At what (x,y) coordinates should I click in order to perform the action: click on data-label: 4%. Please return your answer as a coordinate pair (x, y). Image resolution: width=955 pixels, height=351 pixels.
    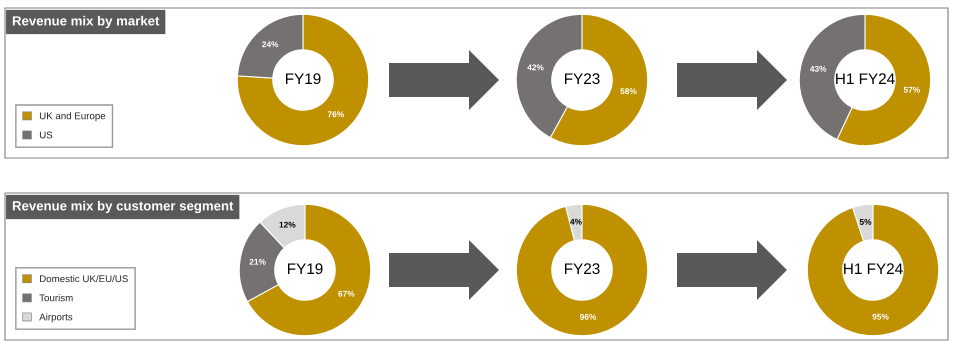
    Looking at the image, I should click on (576, 221).